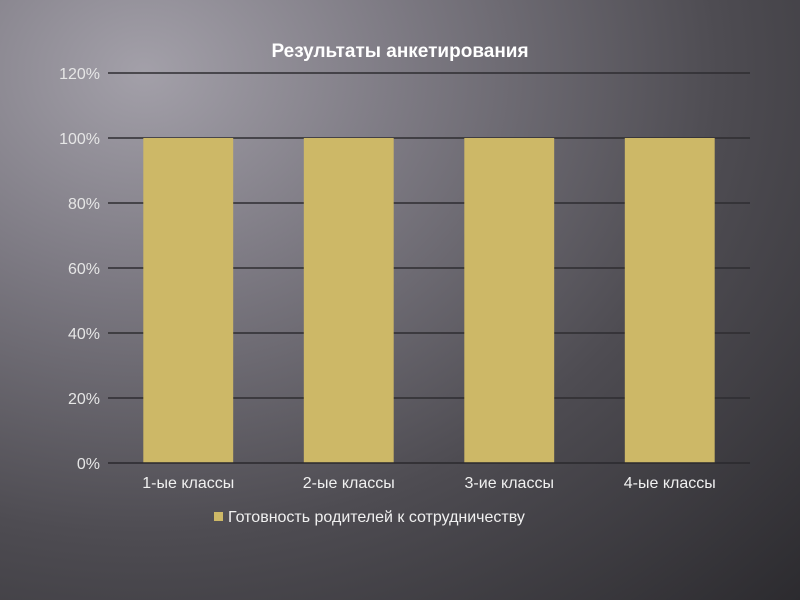  What do you see at coordinates (84, 399) in the screenshot?
I see `y-tick-label: 20%` at bounding box center [84, 399].